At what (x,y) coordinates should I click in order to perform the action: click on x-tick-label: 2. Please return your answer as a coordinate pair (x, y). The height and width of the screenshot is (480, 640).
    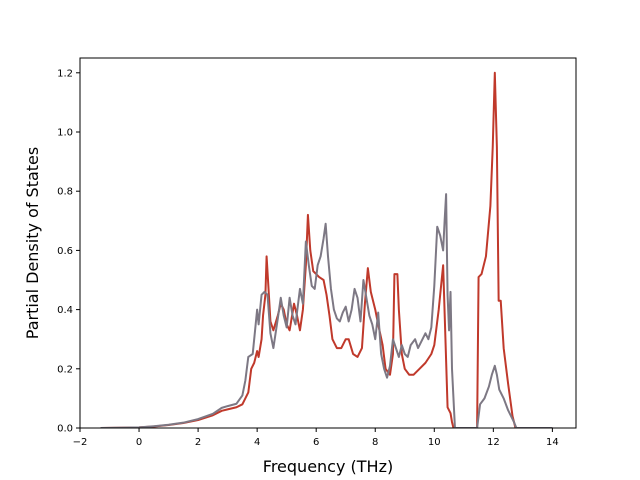
    Looking at the image, I should click on (198, 442).